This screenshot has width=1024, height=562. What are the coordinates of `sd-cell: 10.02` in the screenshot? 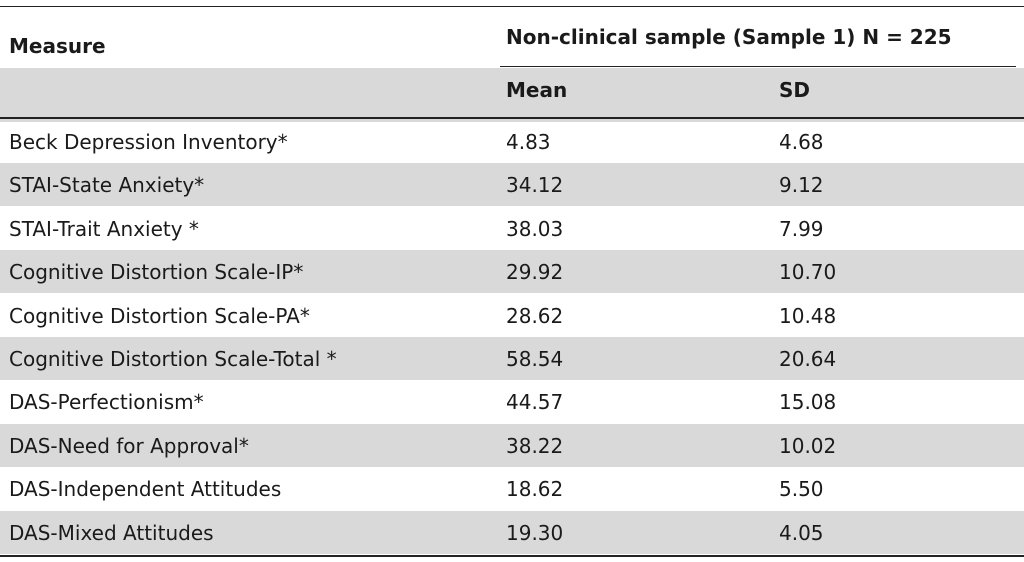 It's located at (808, 445).